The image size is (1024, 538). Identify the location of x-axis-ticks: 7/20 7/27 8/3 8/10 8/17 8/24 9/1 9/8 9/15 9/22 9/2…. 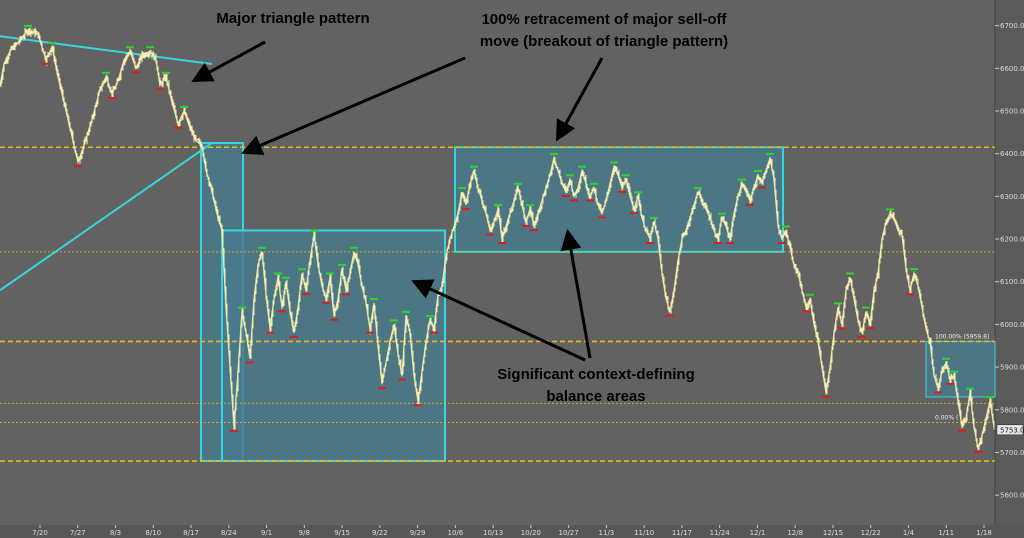
(512, 531).